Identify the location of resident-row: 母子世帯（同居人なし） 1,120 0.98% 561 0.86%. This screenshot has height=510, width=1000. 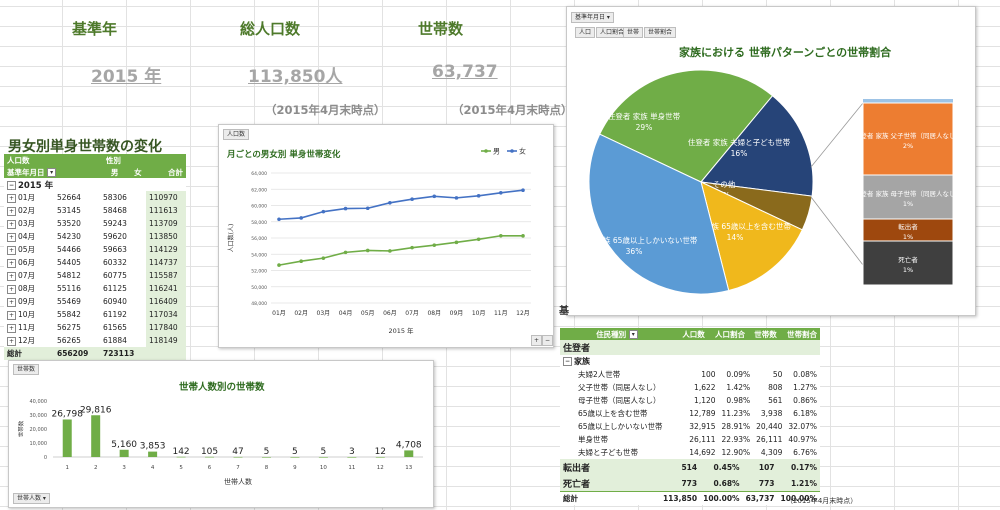
(690, 400).